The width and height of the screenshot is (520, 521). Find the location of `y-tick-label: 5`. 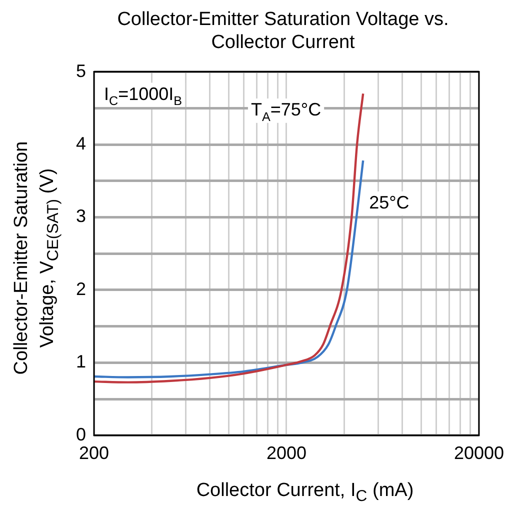

y-tick-label: 5 is located at coordinates (81, 70).